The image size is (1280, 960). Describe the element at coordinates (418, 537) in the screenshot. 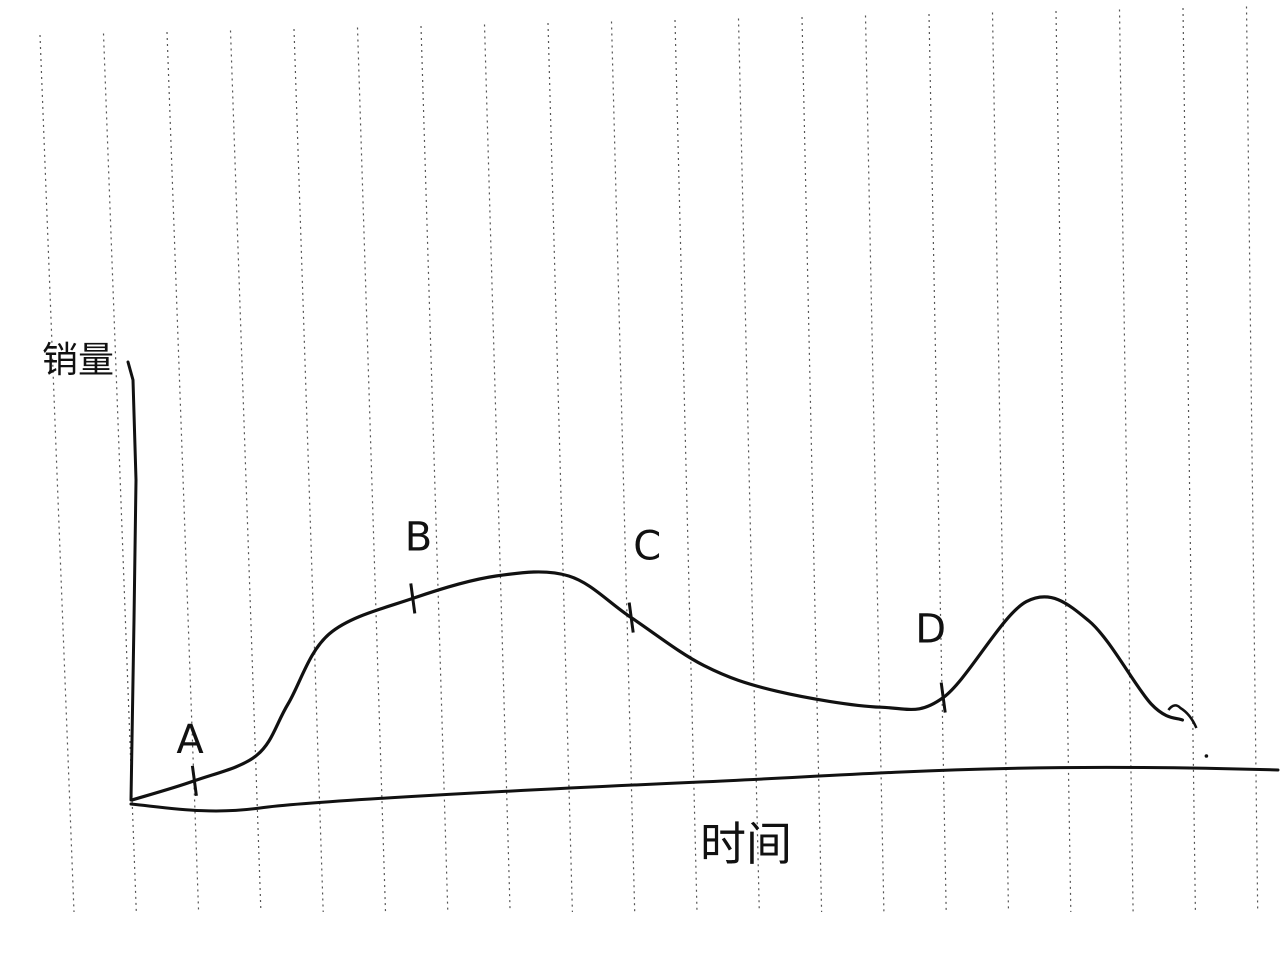

I see `marker-label-b: B` at that location.